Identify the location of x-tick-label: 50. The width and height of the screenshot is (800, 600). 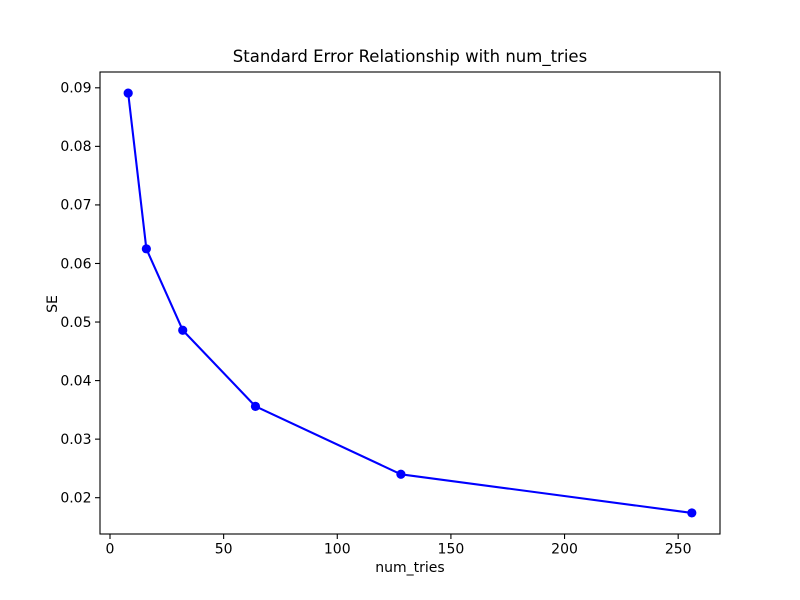
(224, 550).